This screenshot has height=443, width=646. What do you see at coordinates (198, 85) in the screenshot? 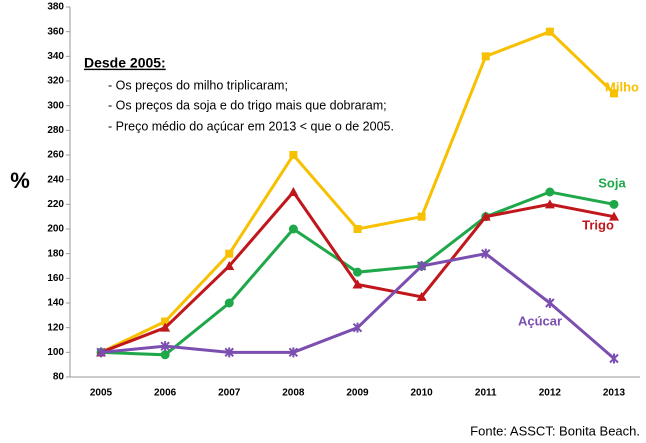
I see `annotation: - Os preços do milho triplicaram;` at bounding box center [198, 85].